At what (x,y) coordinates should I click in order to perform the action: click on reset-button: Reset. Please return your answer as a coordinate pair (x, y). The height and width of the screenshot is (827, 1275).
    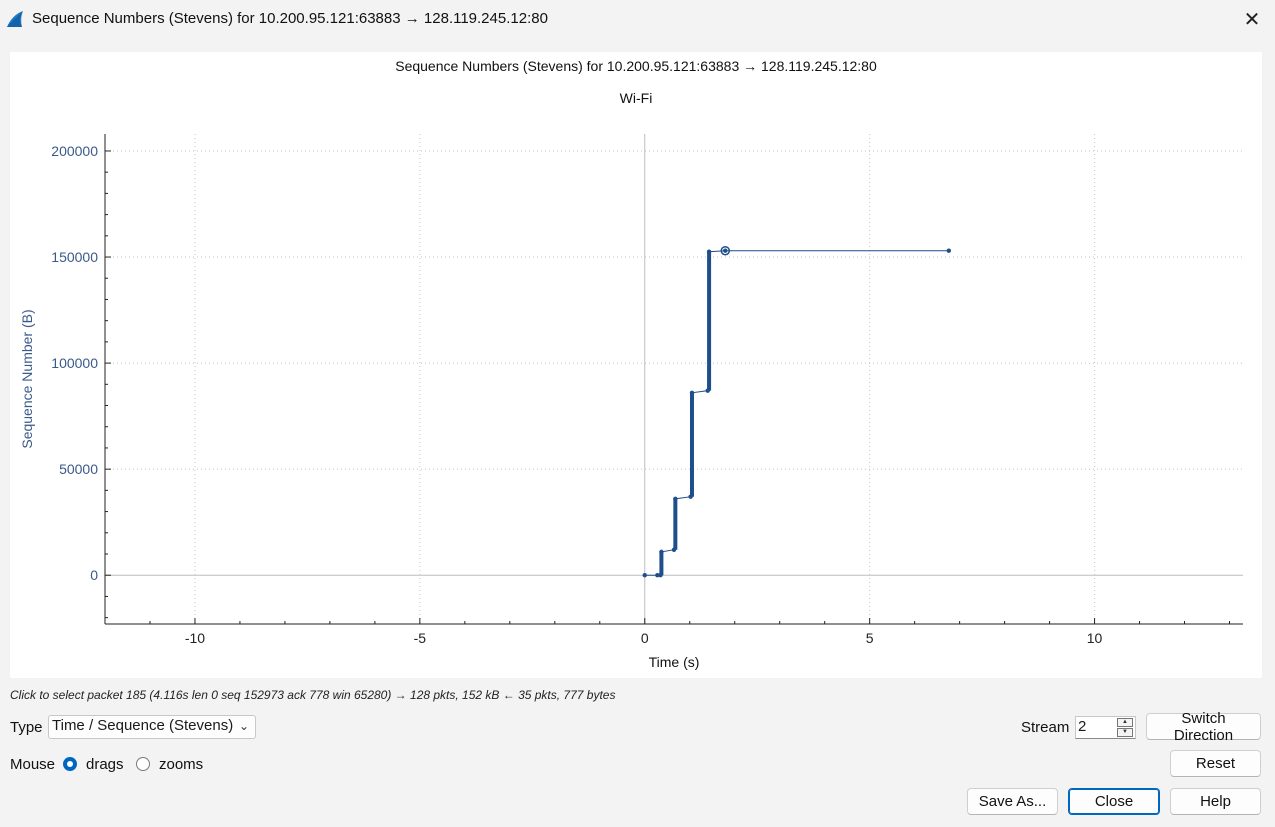
    Looking at the image, I should click on (1215, 763).